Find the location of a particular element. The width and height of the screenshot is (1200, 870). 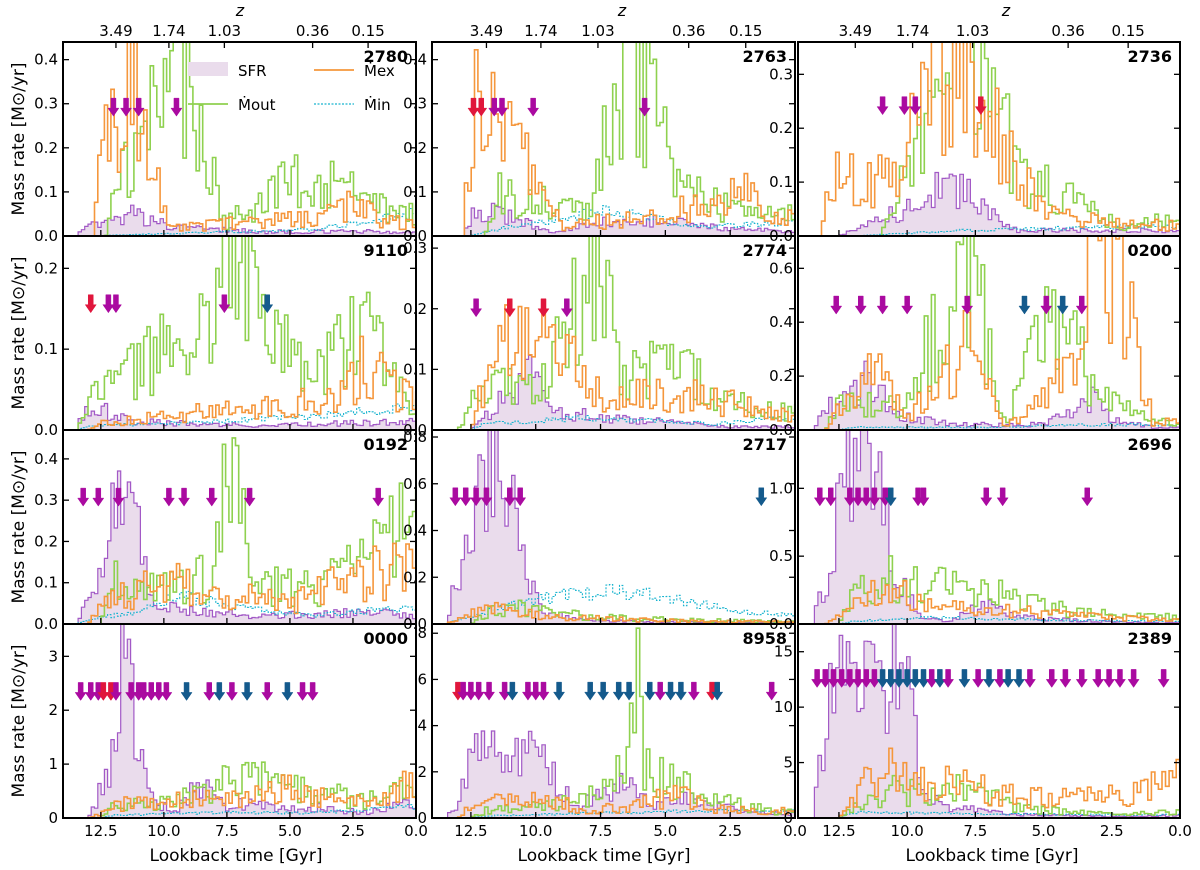

legend-label: Ṁex is located at coordinates (379, 70).